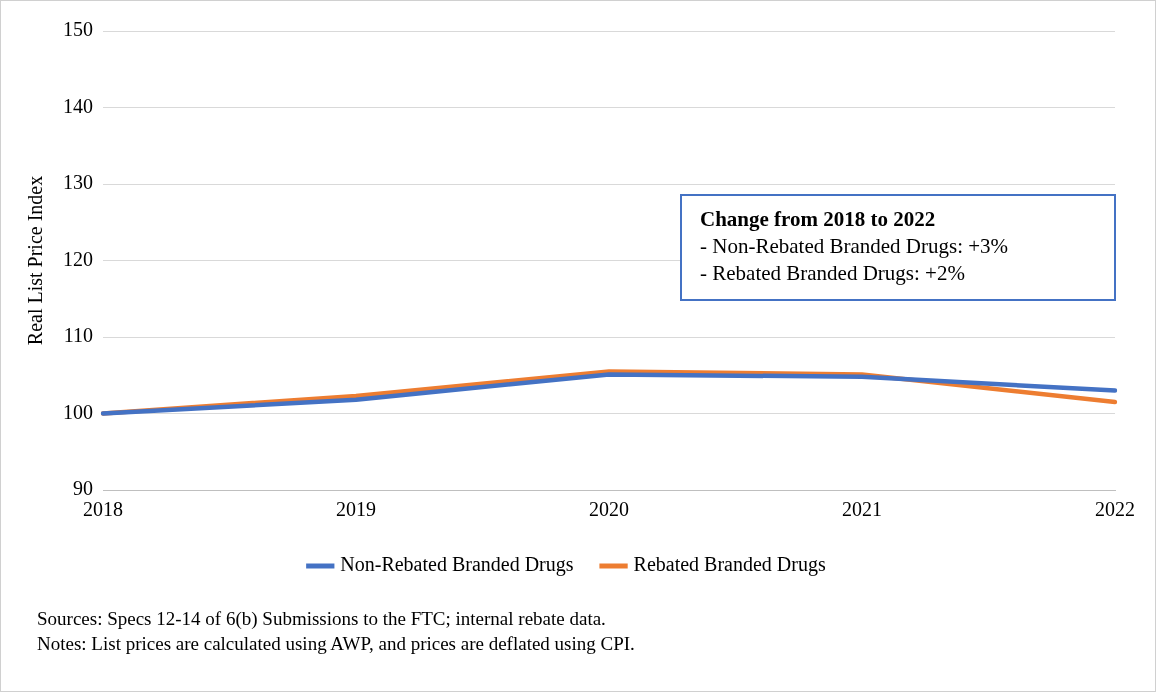 Image resolution: width=1156 pixels, height=692 pixels. What do you see at coordinates (833, 273) in the screenshot?
I see `annotation: - Rebated Branded Drugs: +2%` at bounding box center [833, 273].